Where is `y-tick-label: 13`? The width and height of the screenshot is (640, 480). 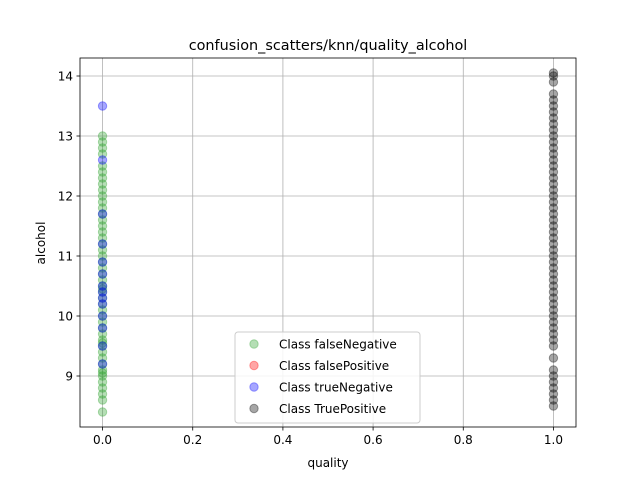 y-tick-label: 13 is located at coordinates (65, 137).